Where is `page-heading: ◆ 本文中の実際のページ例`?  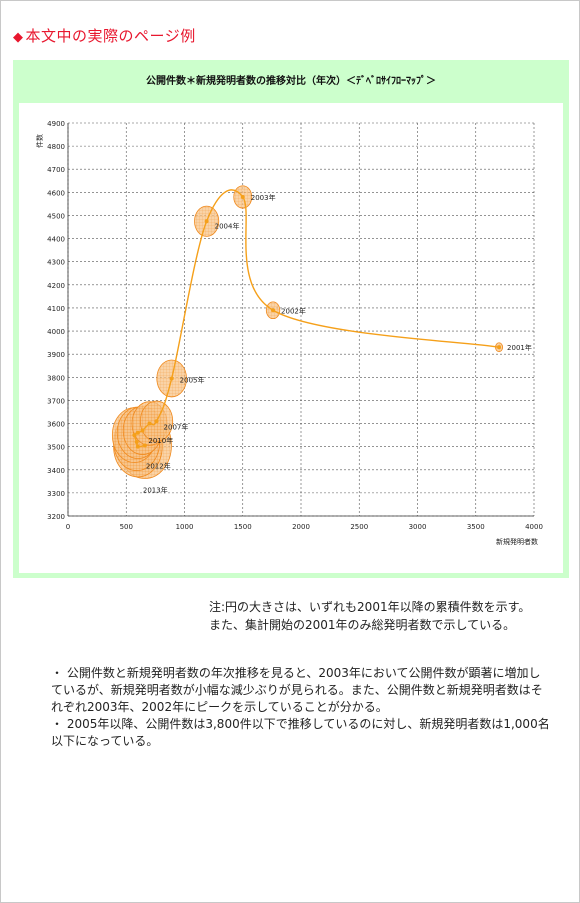 page-heading: ◆ 本文中の実際のページ例 is located at coordinates (104, 35).